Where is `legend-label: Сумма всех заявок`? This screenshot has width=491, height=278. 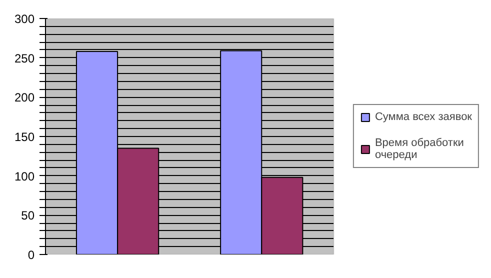
legend-label: Сумма всех заявок is located at coordinates (423, 117).